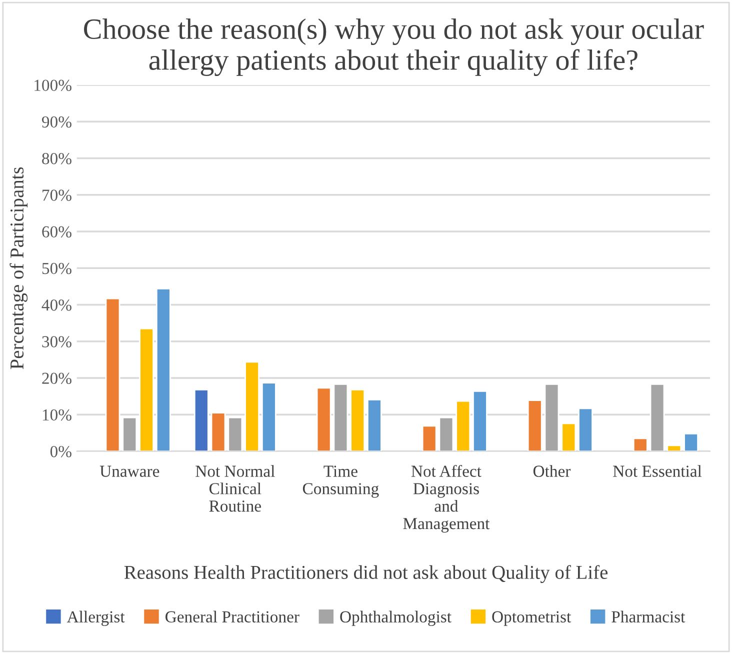 The width and height of the screenshot is (732, 654). I want to click on y-tick-label: 70%, so click(57, 195).